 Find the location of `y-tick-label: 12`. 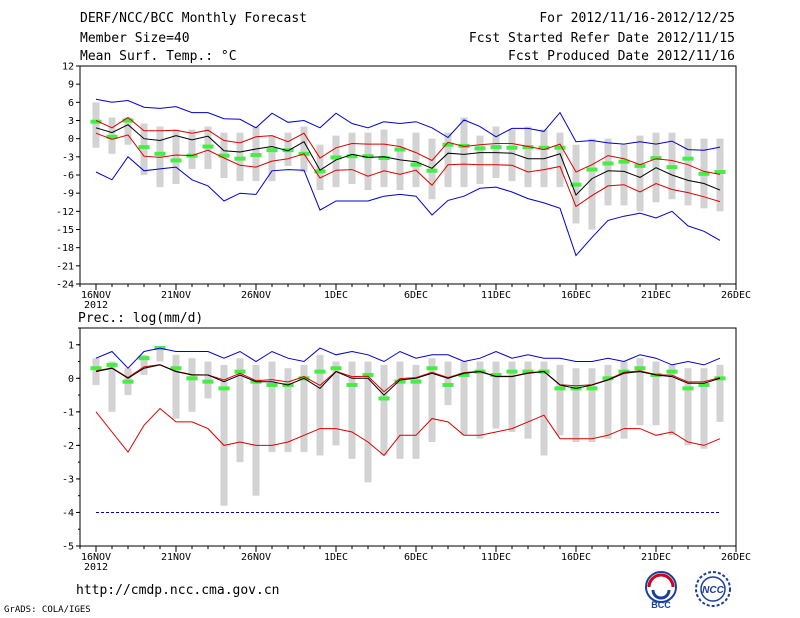

y-tick-label: 12 is located at coordinates (68, 67).